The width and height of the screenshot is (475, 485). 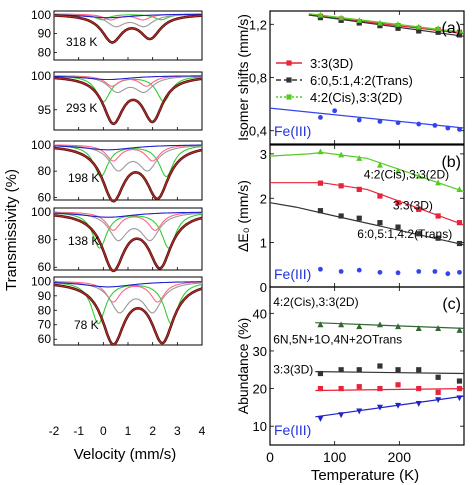 I want to click on y-tick-label: 10, so click(x=260, y=426).